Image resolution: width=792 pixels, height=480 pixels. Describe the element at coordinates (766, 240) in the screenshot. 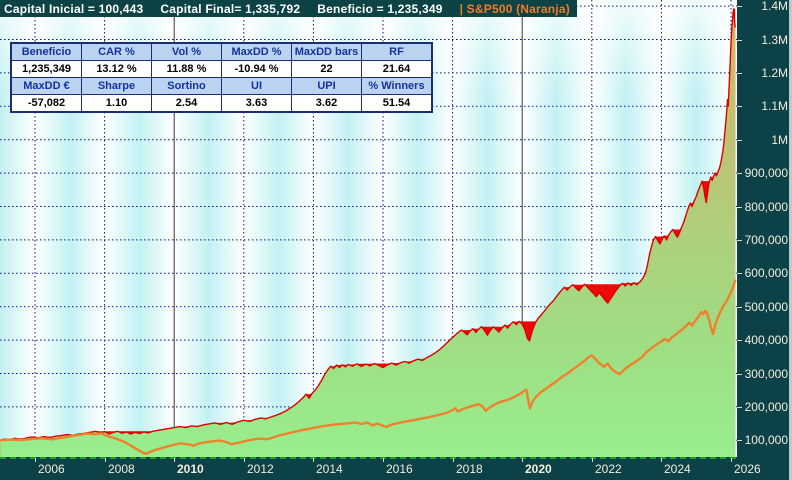

I see `y-axis-label: 700,000` at that location.